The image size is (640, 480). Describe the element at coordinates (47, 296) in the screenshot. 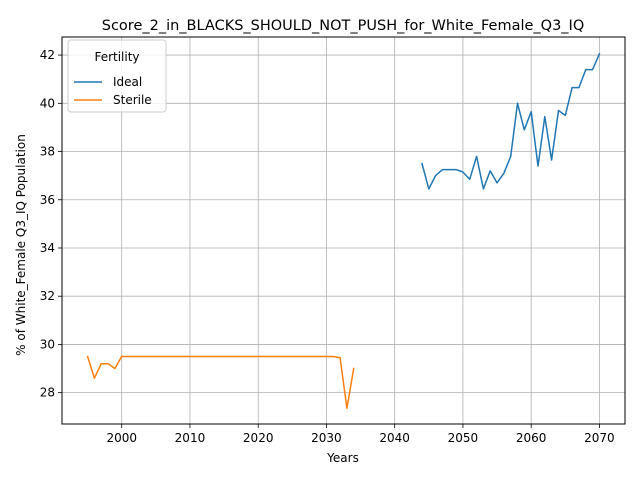

I see `y-tick-label: 32` at that location.